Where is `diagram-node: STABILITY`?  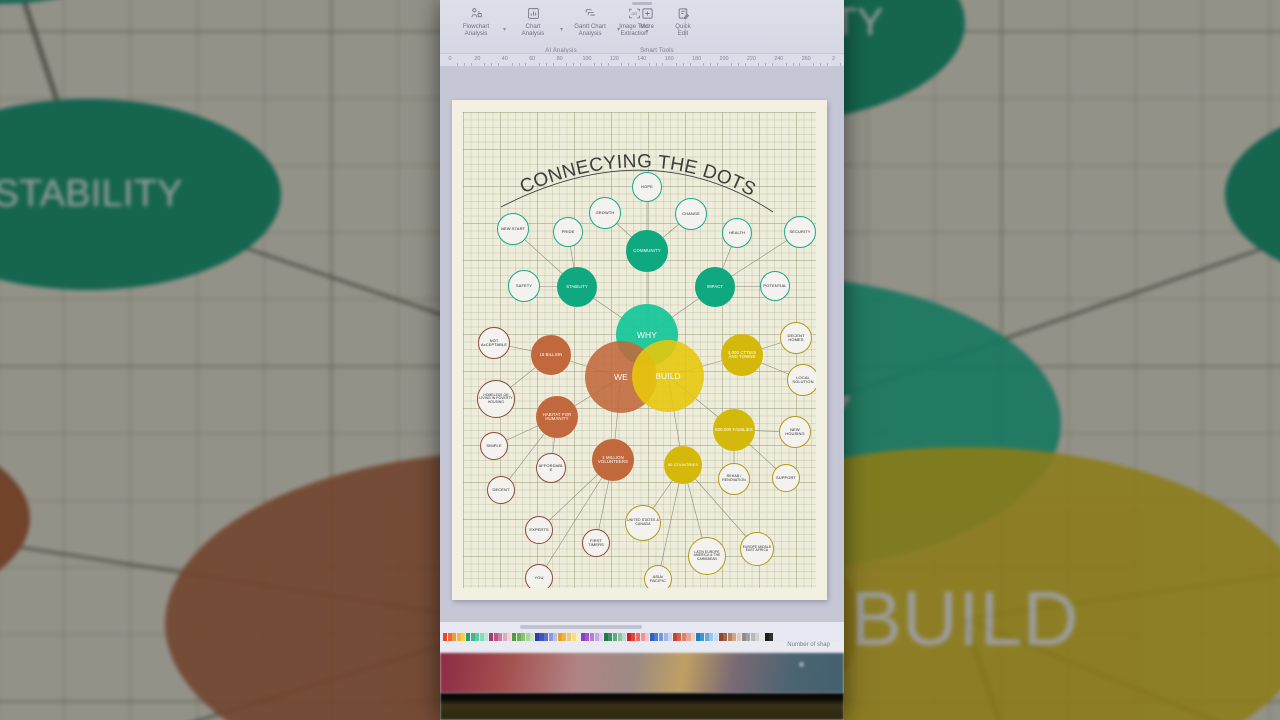 diagram-node: STABILITY is located at coordinates (577, 287).